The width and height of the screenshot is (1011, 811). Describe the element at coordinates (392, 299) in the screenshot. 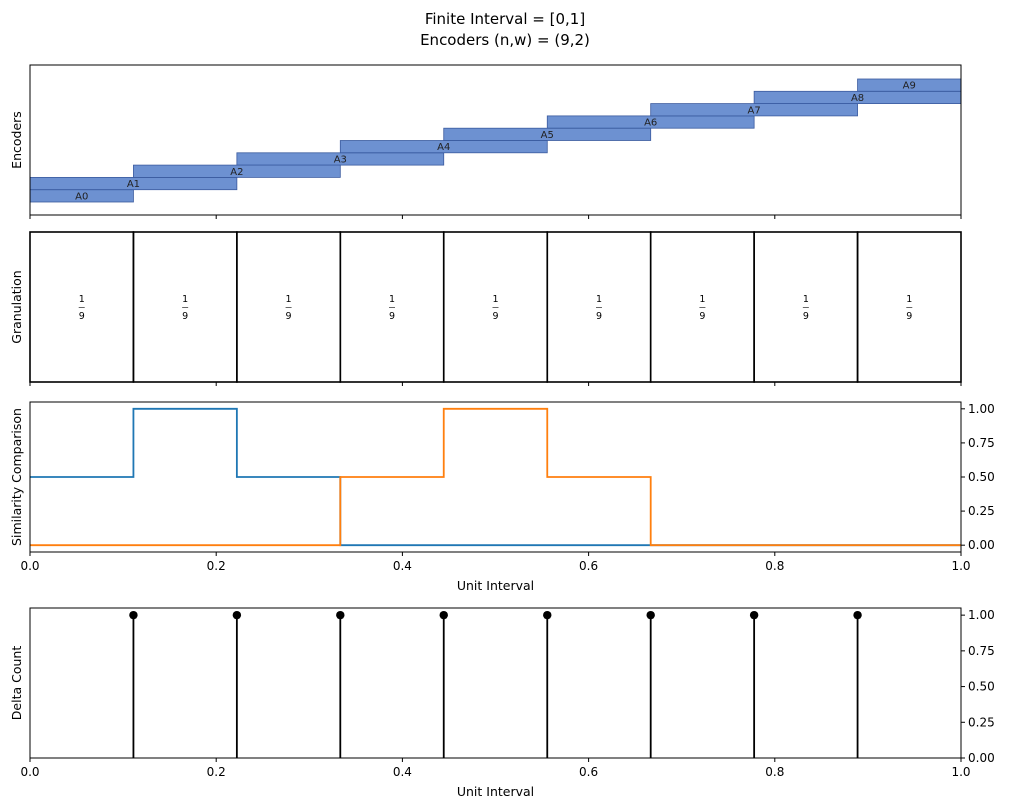

I see `granulation-numerator-3: 1` at that location.